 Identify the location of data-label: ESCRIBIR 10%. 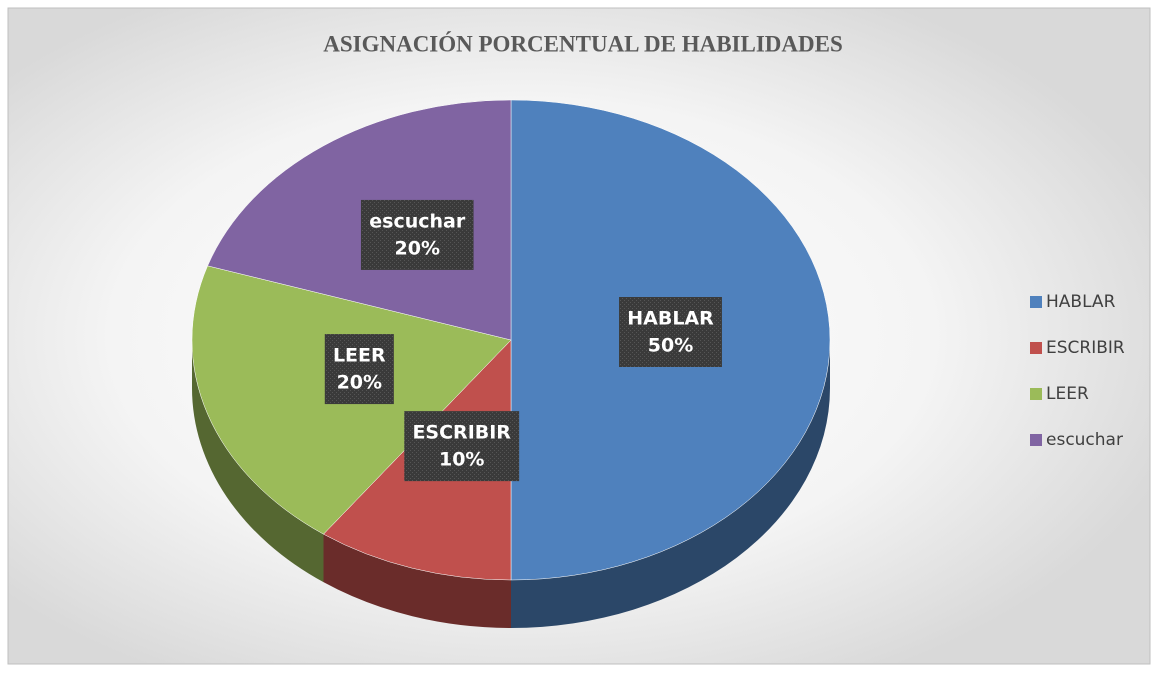
(462, 446).